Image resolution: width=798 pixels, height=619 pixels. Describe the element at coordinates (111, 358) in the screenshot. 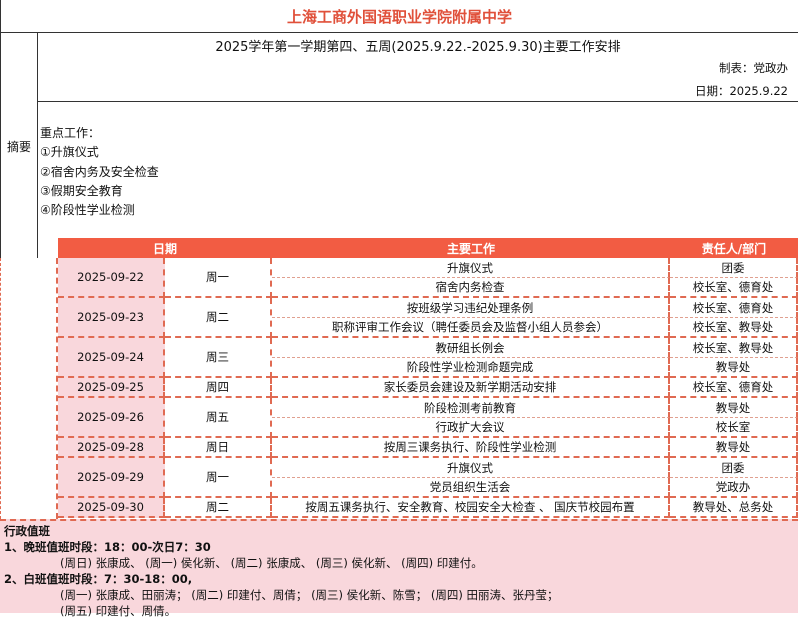

I see `date-cell: 2025-09-24` at that location.